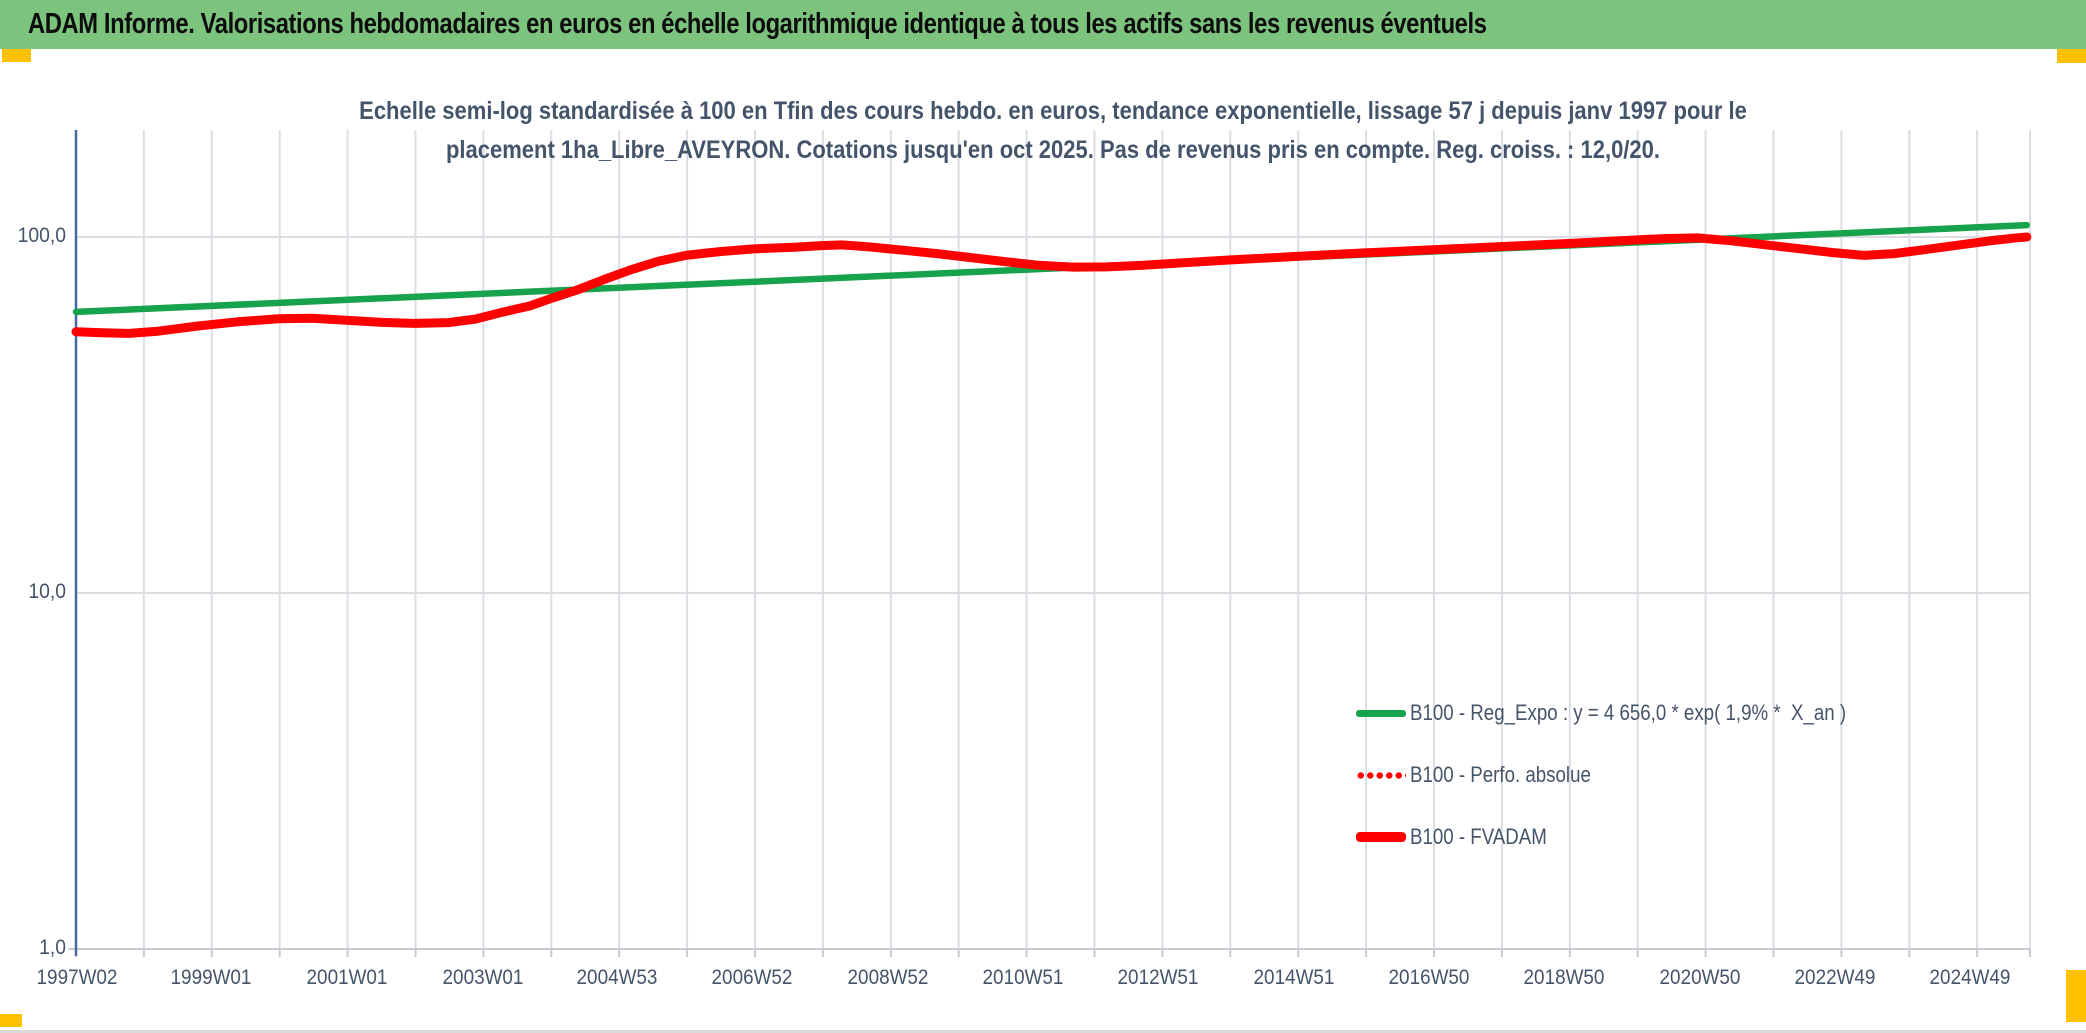 The image size is (2086, 1033). I want to click on x-axis-tick-label: 2020W50, so click(1700, 977).